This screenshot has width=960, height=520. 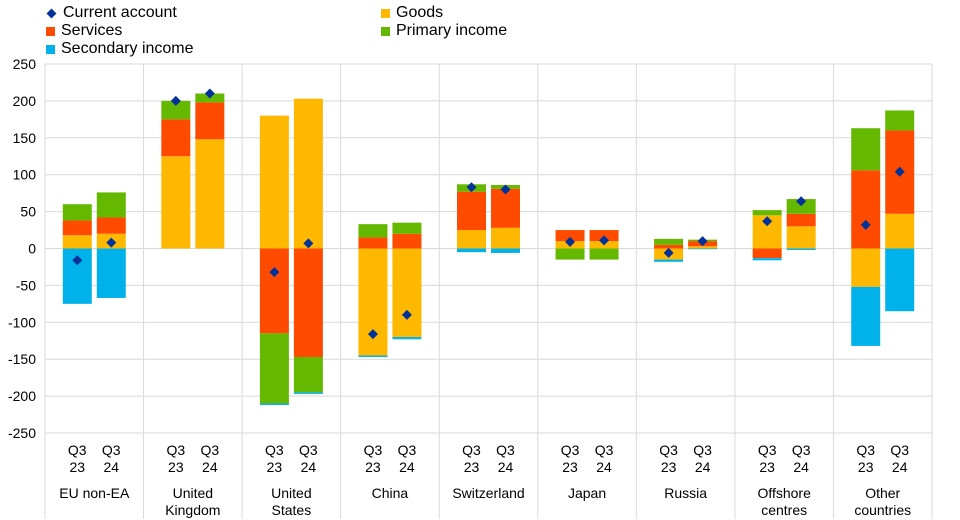 What do you see at coordinates (192, 510) in the screenshot?
I see `group-label: Kingdom` at bounding box center [192, 510].